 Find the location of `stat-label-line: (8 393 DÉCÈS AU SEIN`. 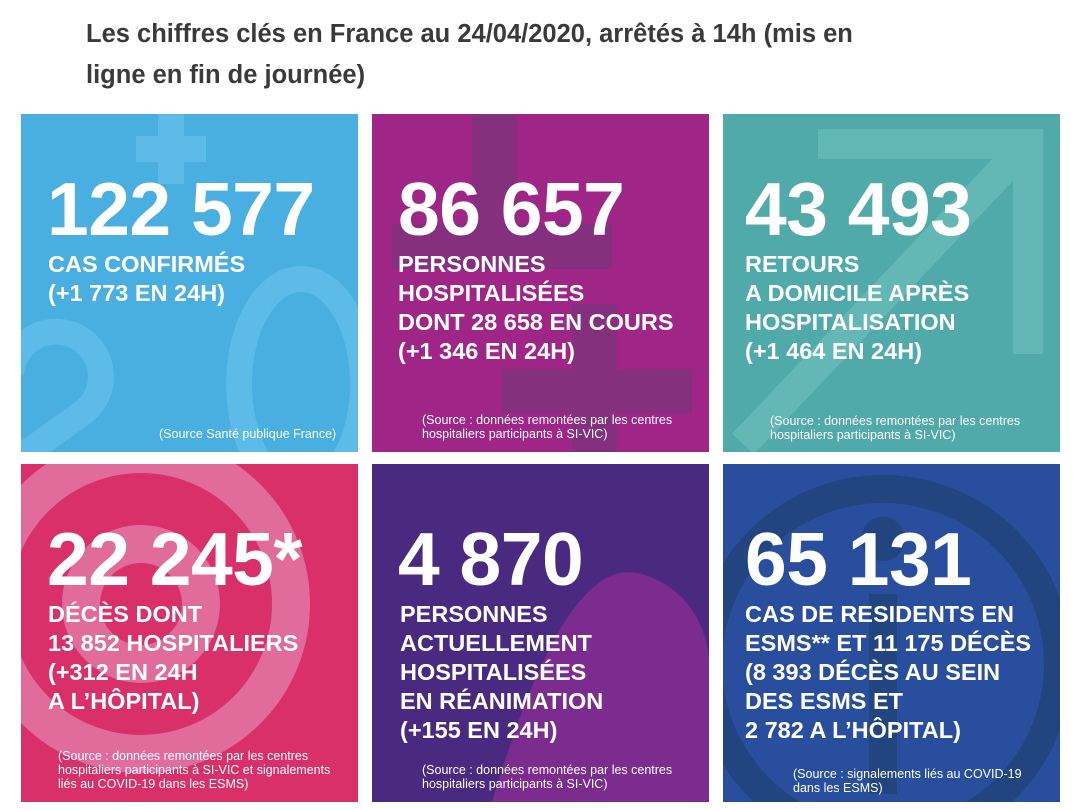

stat-label-line: (8 393 DÉCÈS AU SEIN is located at coordinates (873, 672).